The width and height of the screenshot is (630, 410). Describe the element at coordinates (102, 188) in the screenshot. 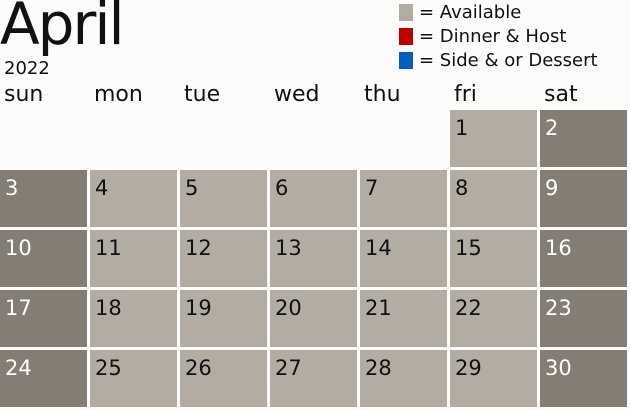

I see `day-number: 4` at that location.